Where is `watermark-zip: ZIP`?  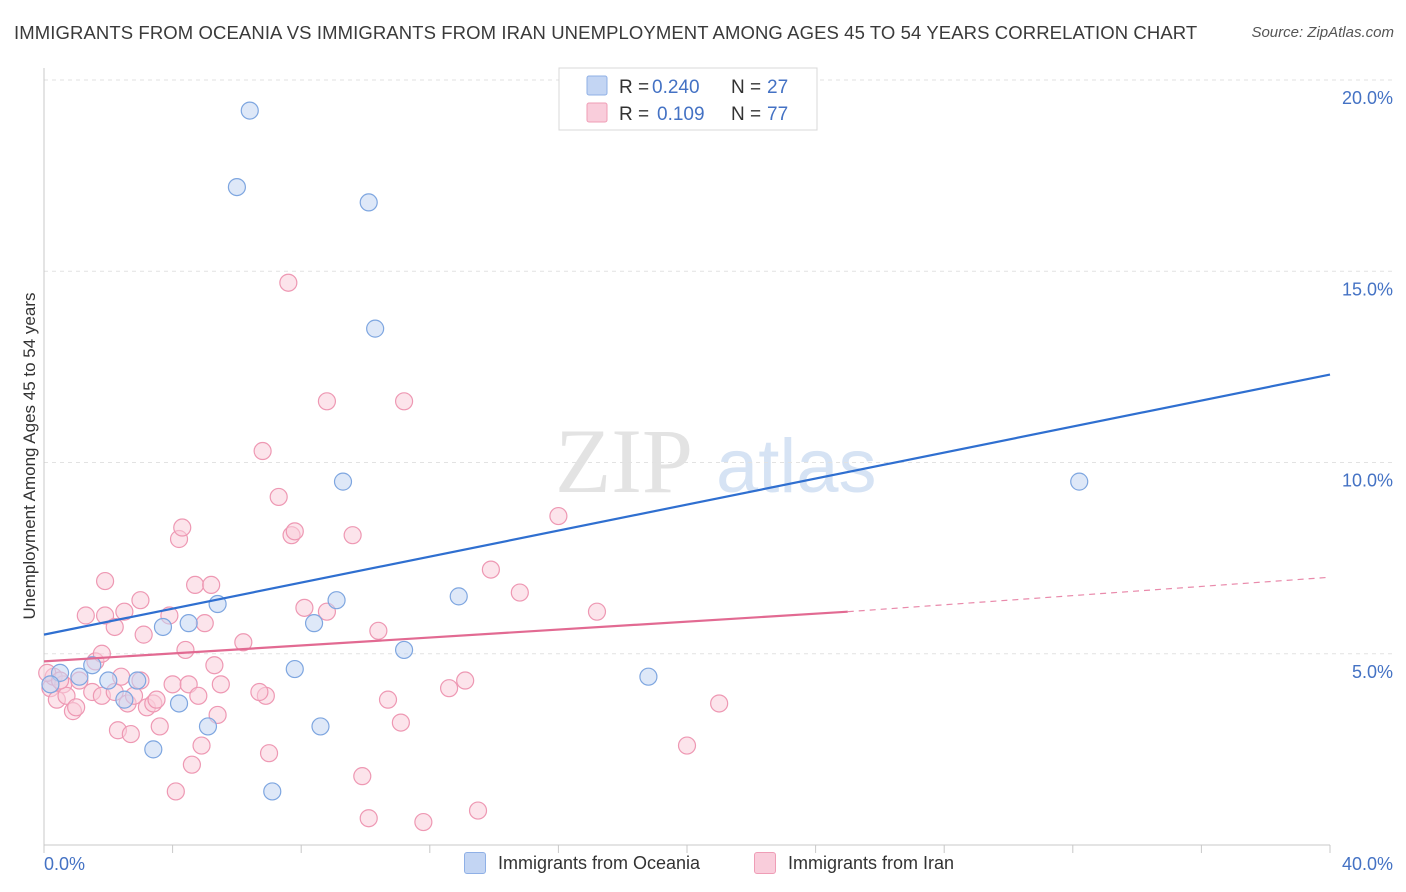 watermark-zip: ZIP is located at coordinates (624, 461).